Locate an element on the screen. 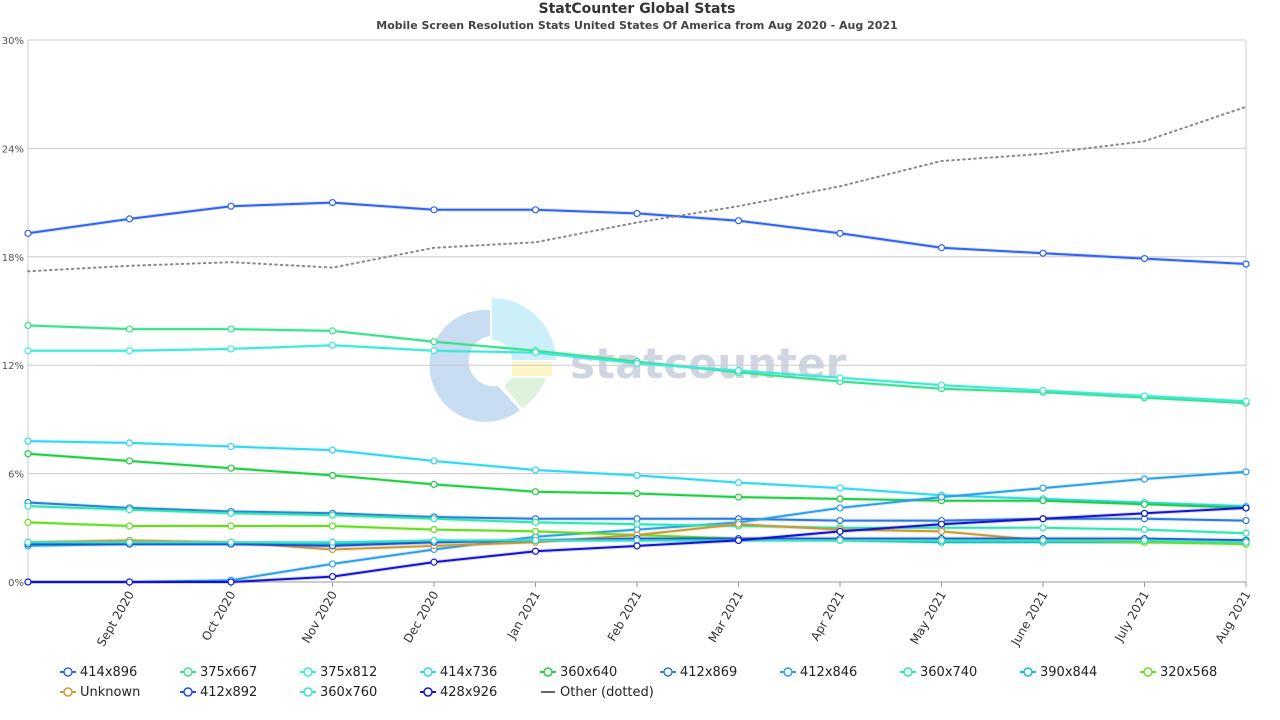 The width and height of the screenshot is (1280, 720). series-glow is located at coordinates (637, 480).